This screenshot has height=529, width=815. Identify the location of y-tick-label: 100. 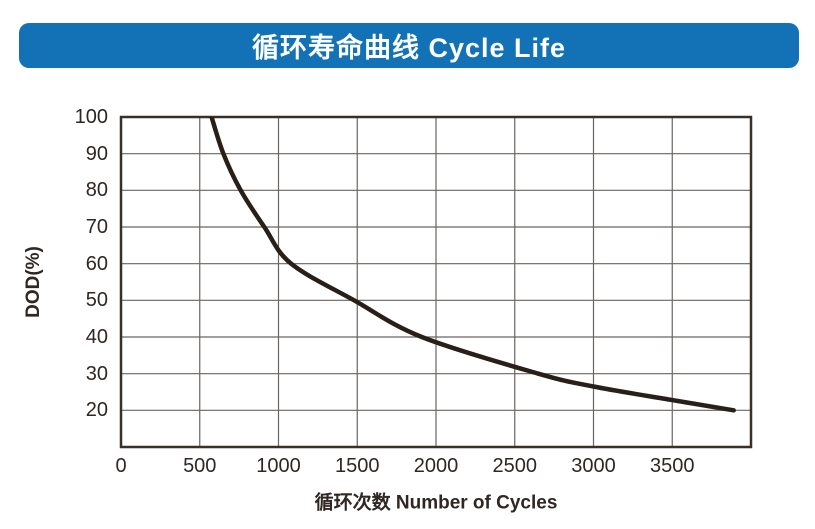
(91, 117).